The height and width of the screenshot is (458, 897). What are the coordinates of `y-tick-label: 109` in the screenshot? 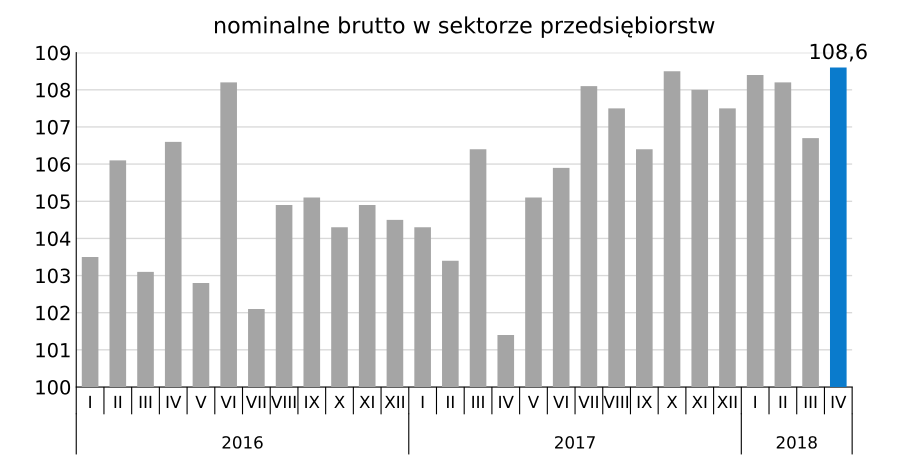 It's located at (53, 53).